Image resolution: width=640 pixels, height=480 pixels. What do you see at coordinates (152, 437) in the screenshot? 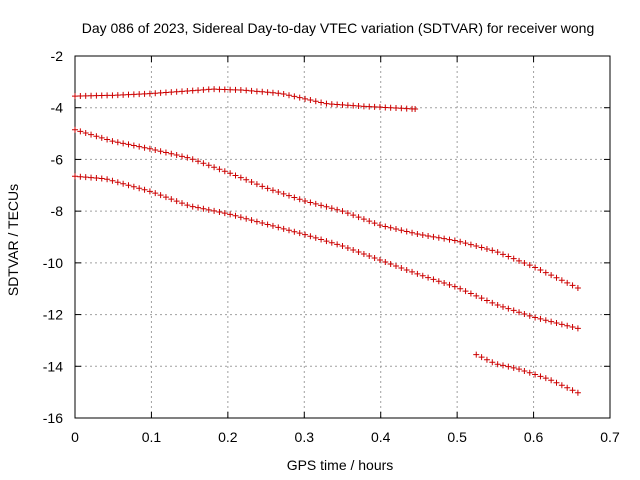
I see `x-tick-label: 0.1` at bounding box center [152, 437].